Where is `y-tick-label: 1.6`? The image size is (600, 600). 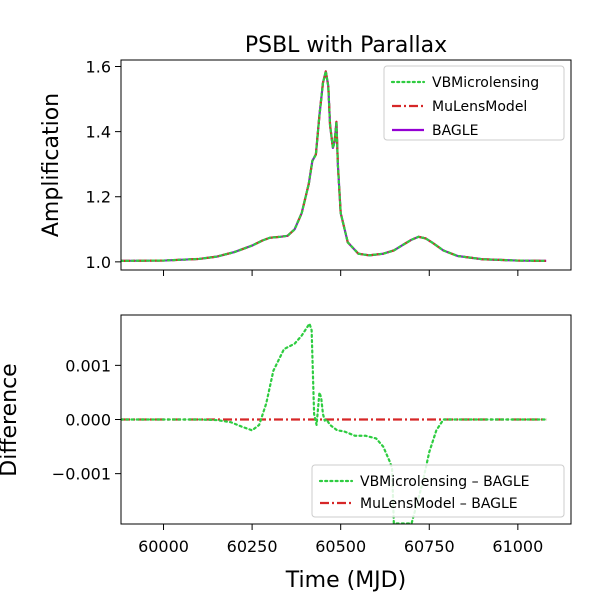 y-tick-label: 1.6 is located at coordinates (98, 67).